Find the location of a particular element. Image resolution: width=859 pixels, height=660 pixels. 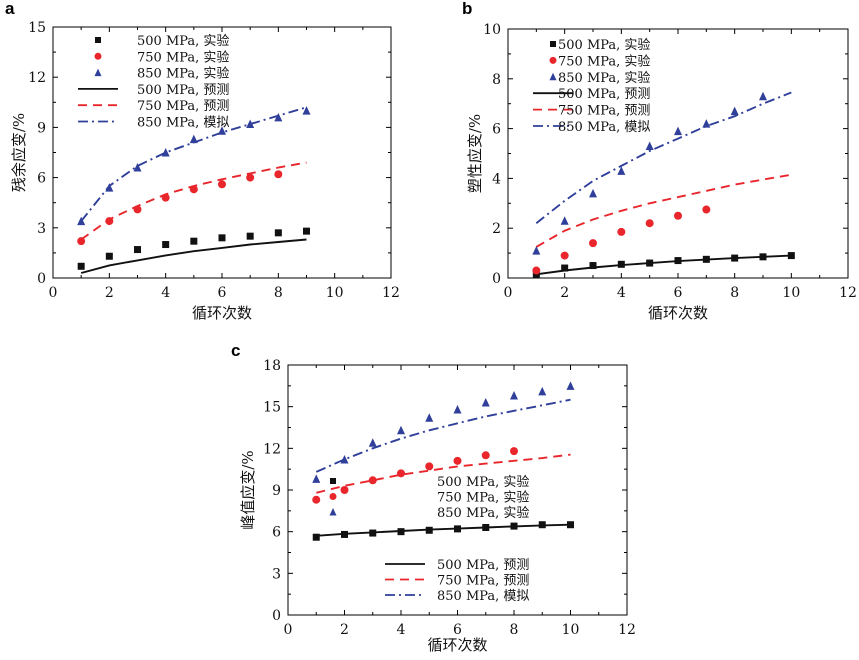

y-tick-label: 2 is located at coordinates (496, 229).